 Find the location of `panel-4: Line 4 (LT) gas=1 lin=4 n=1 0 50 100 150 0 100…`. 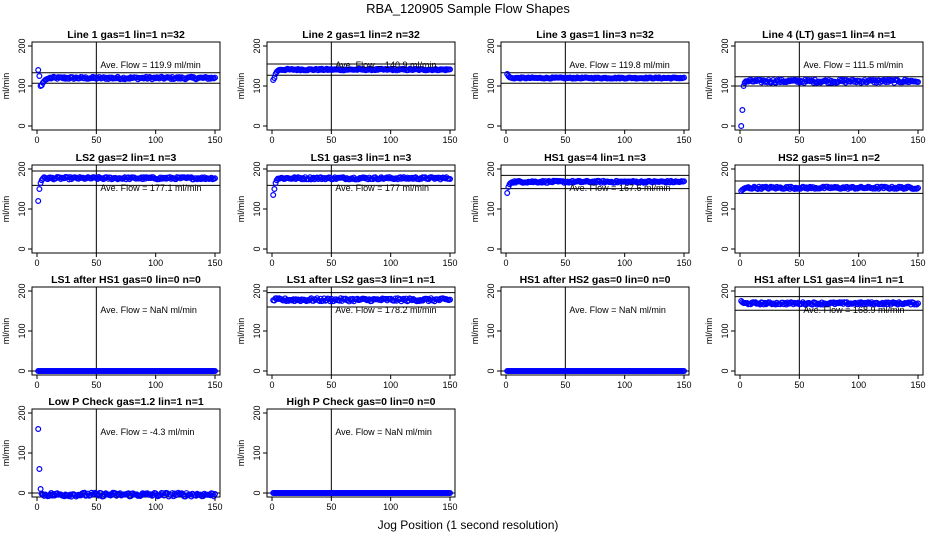

panel-4: Line 4 (LT) gas=1 lin=4 n=1 0 50 100 150 0 100… is located at coordinates (815, 87).